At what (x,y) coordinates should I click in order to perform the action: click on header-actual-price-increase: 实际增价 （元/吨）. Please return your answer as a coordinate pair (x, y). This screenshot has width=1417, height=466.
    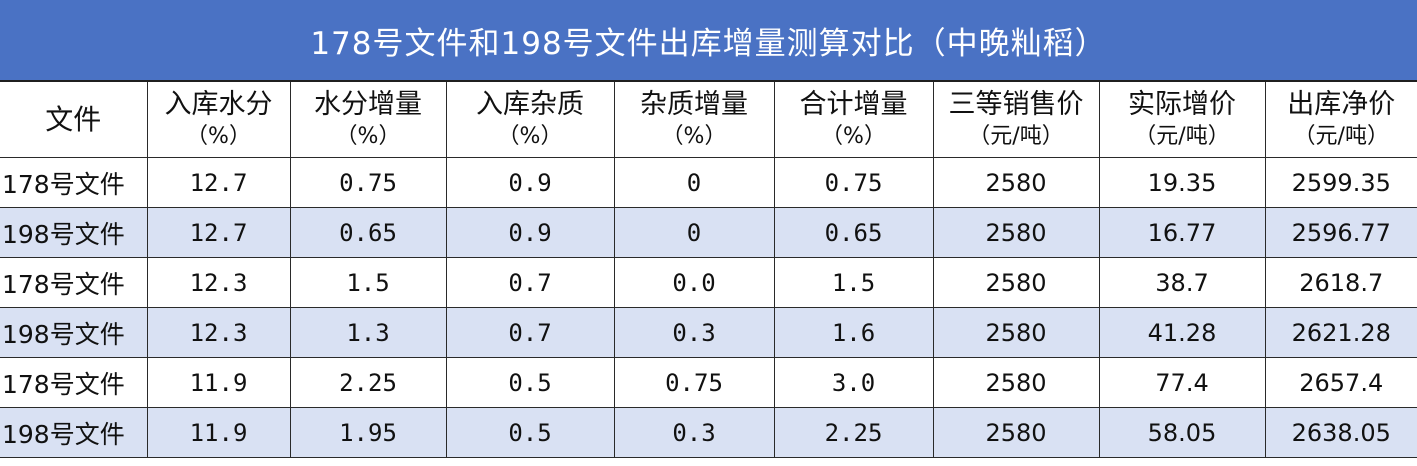
    Looking at the image, I should click on (1182, 120).